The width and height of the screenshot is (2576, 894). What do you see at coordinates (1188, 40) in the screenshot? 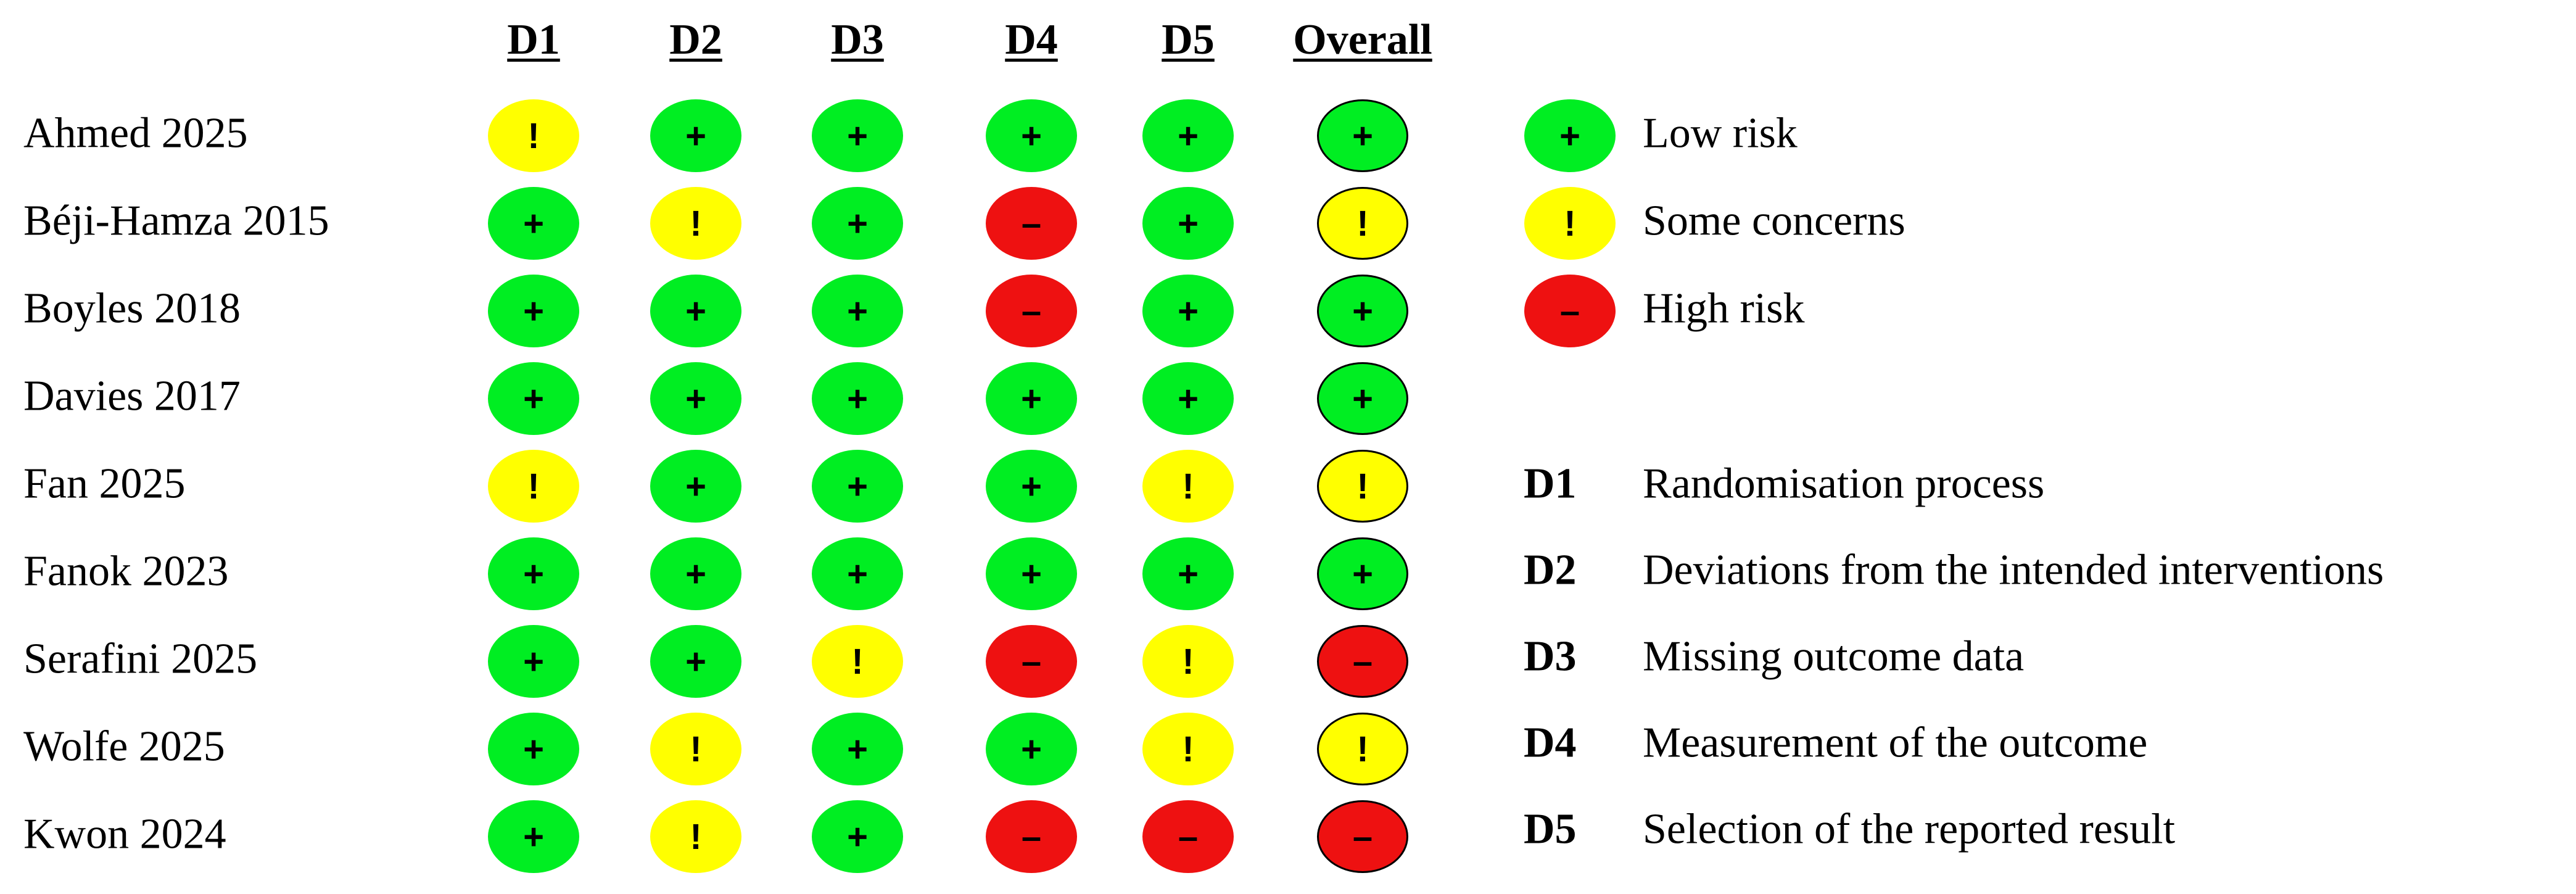
I see `column-header-d5: D5` at bounding box center [1188, 40].